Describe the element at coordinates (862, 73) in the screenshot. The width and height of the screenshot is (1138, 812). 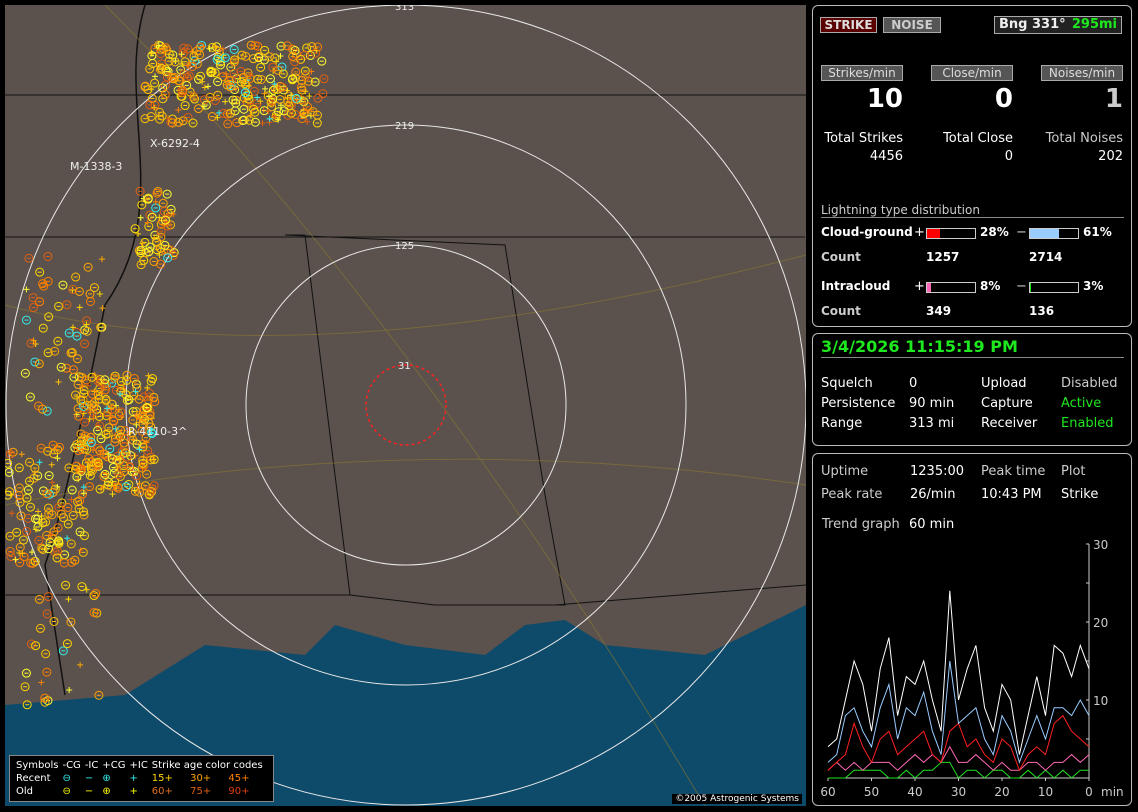
I see `strikes-per-min-button: Strikes/min` at that location.